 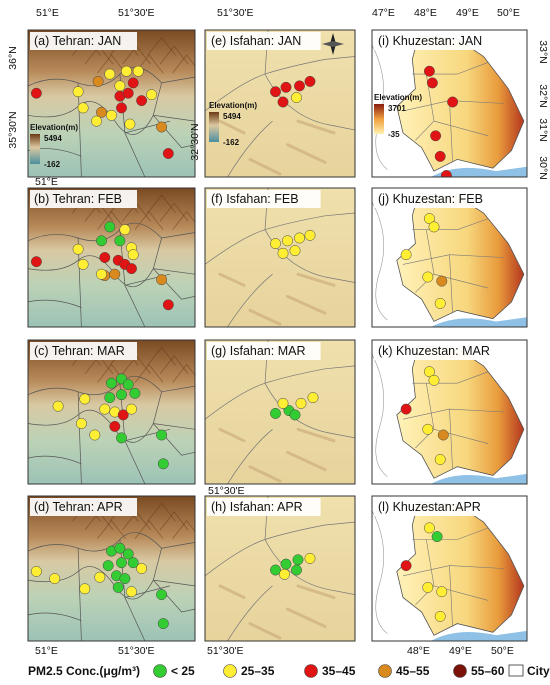 I want to click on tick-label-top: 48°E, so click(x=425, y=13).